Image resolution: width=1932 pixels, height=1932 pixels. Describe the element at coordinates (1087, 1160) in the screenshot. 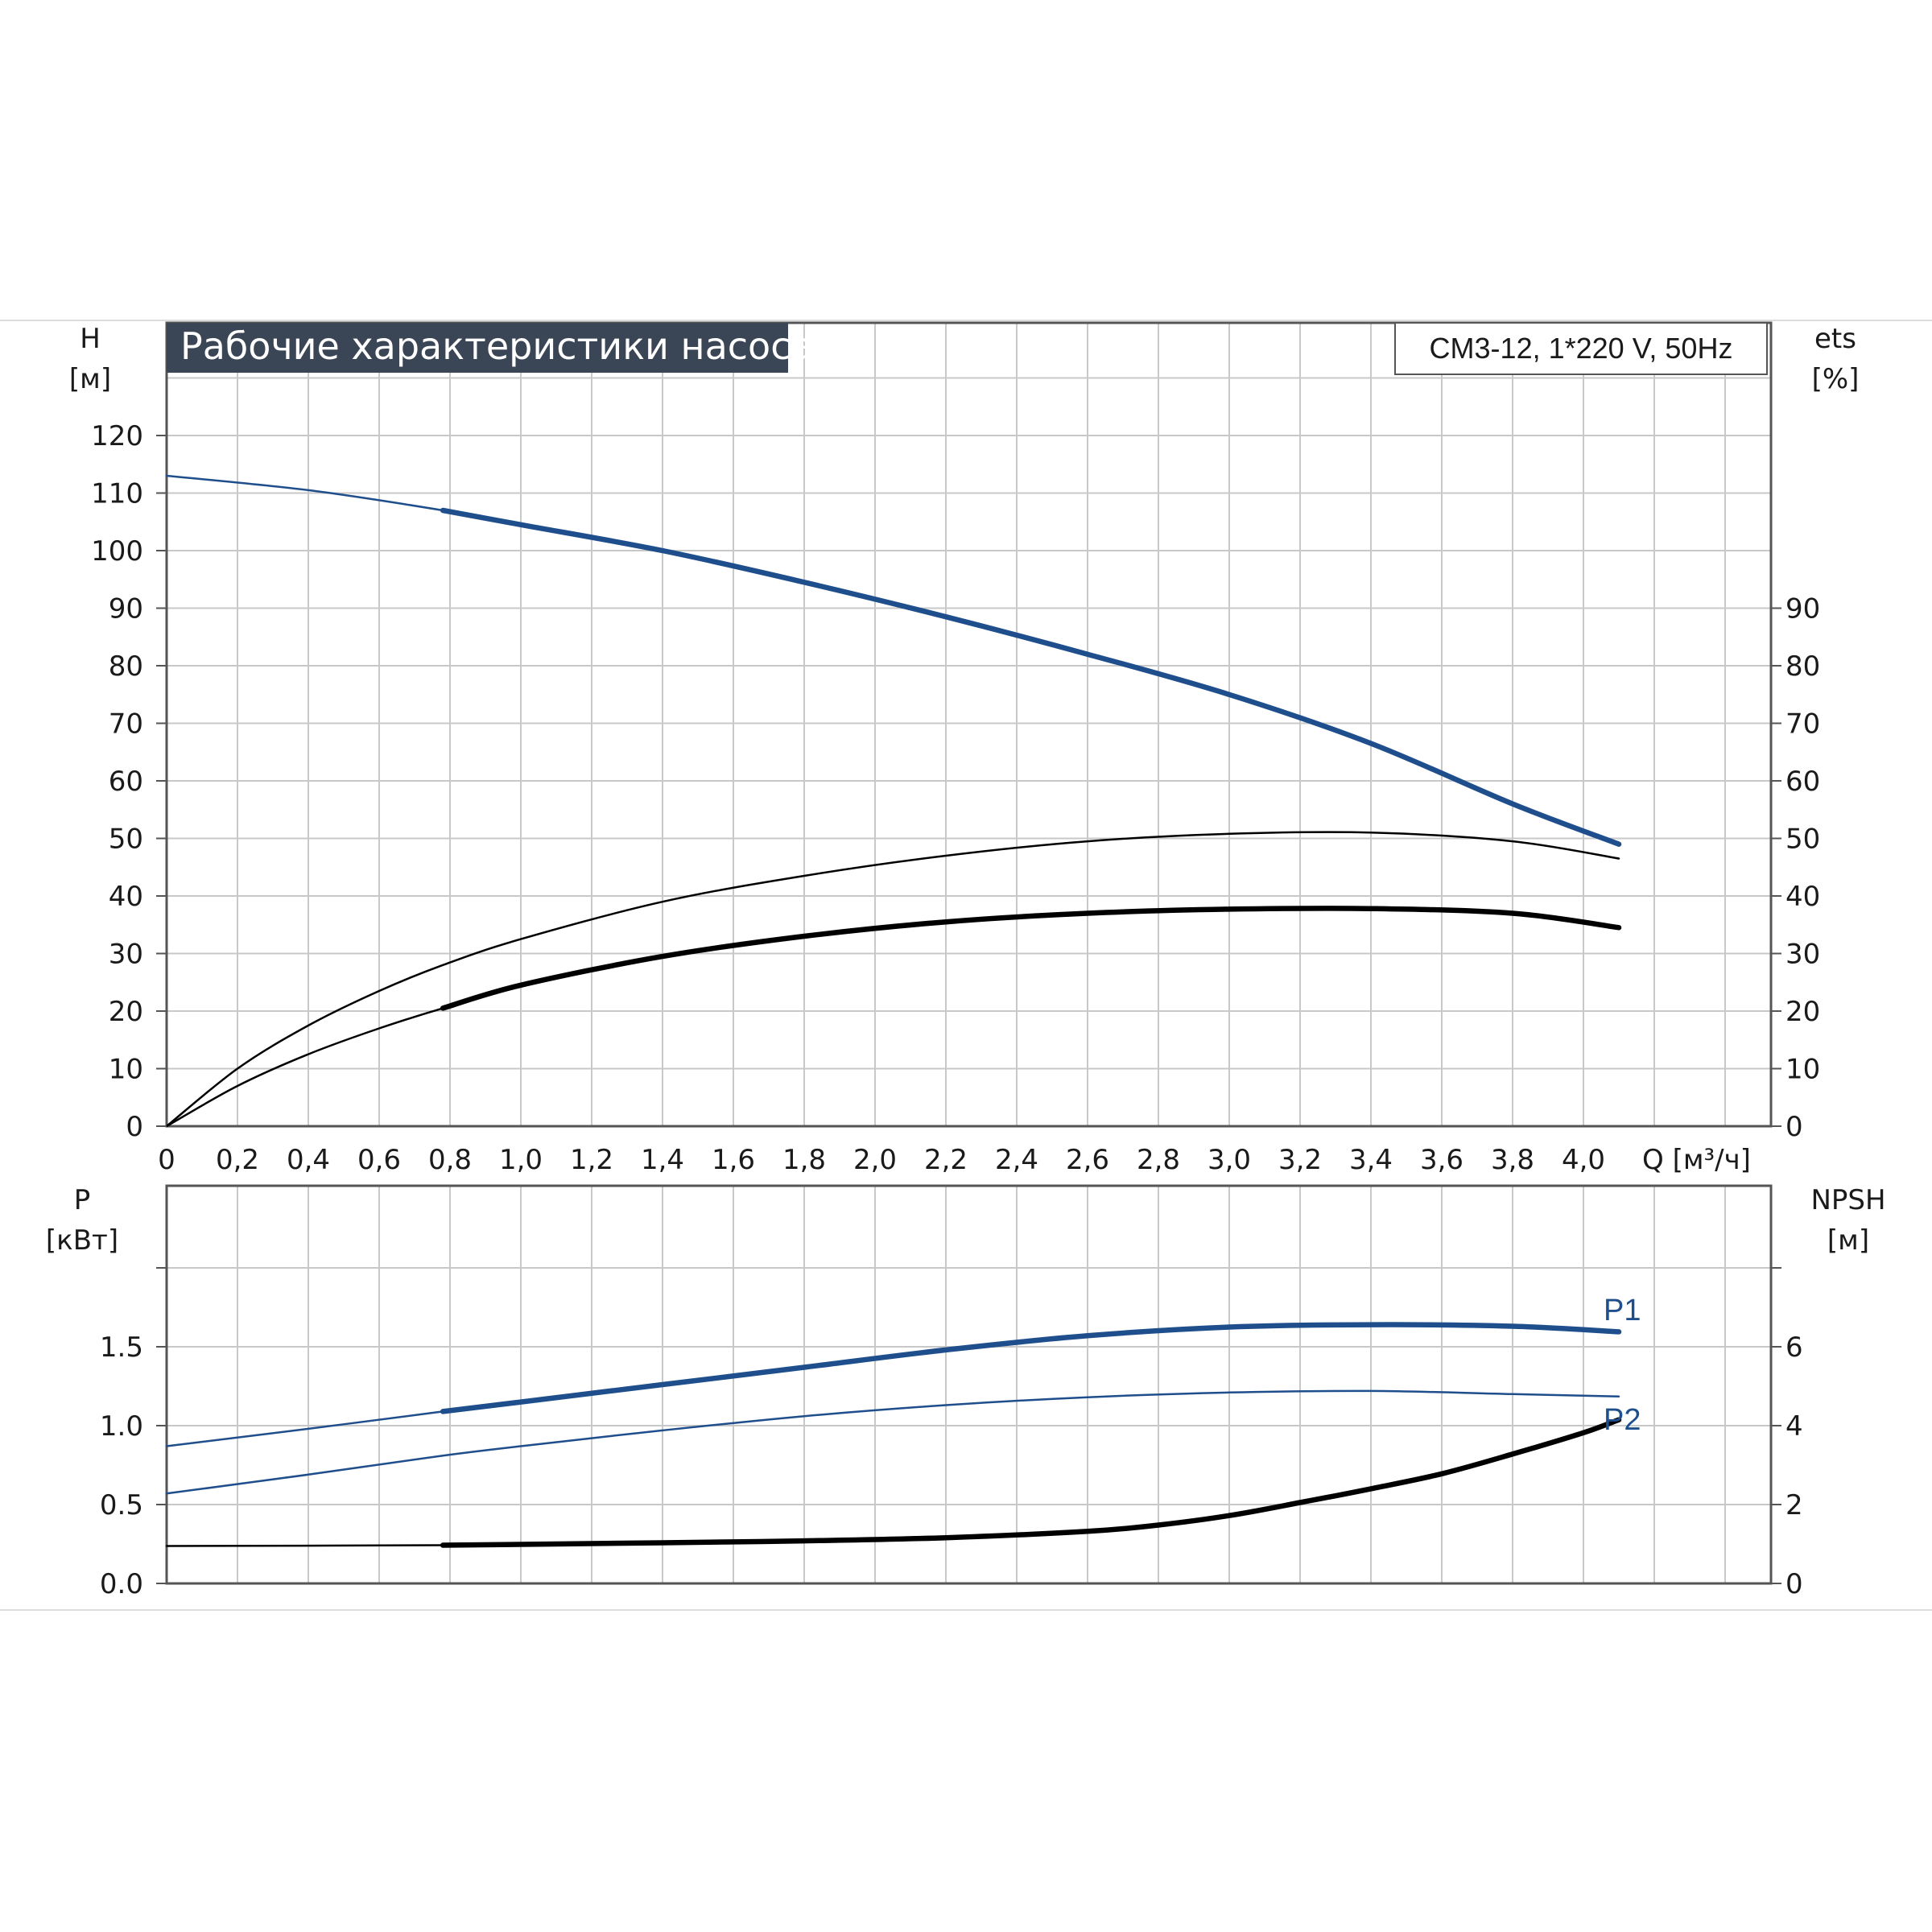

I see `flow-tick-label: 2,6` at that location.